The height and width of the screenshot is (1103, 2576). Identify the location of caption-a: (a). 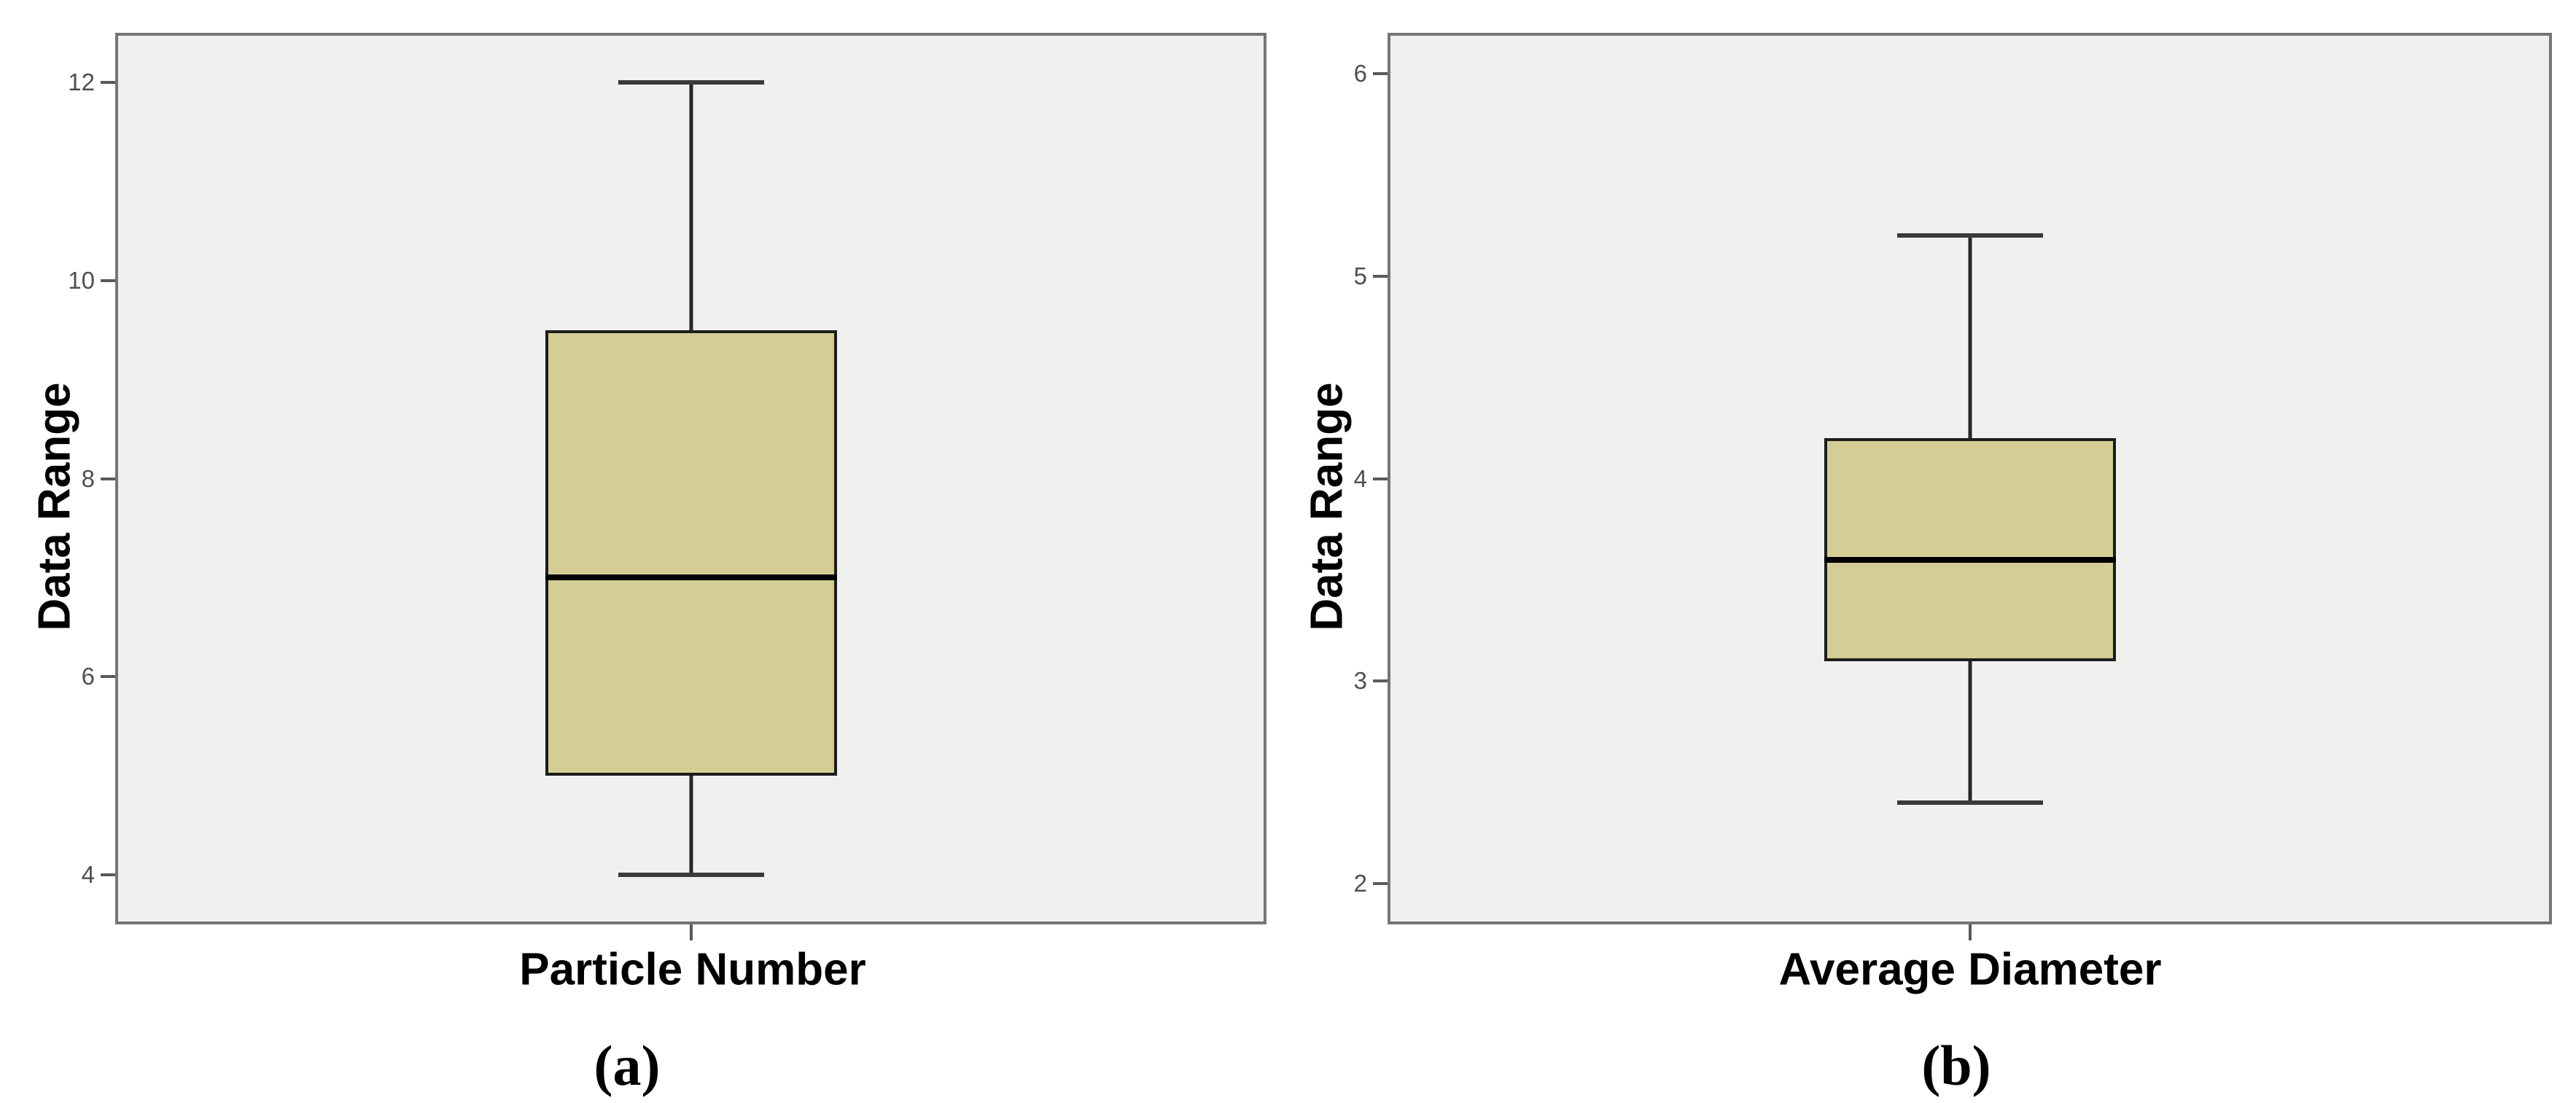
(627, 1065).